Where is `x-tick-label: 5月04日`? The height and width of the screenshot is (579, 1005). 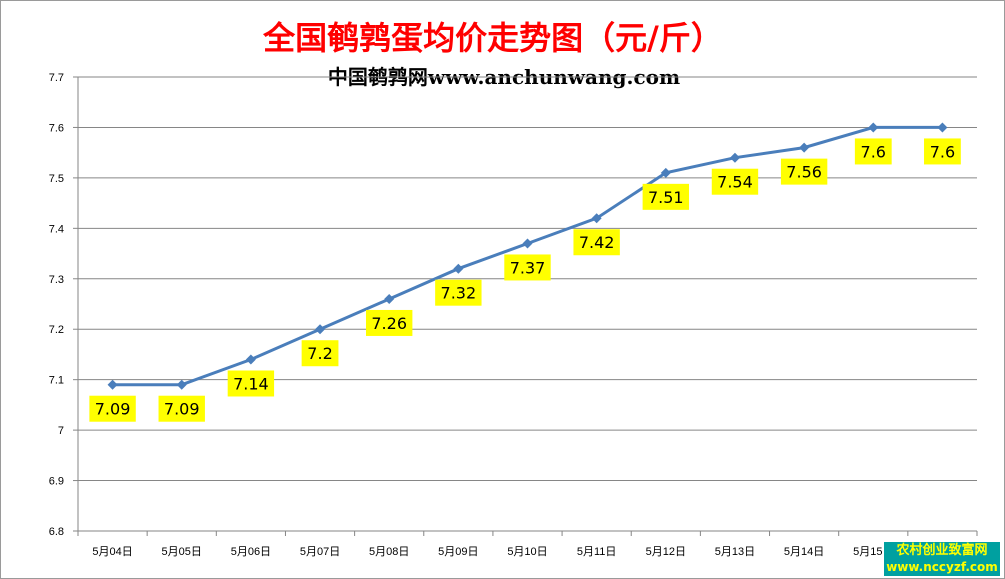 x-tick-label: 5月04日 is located at coordinates (112, 552).